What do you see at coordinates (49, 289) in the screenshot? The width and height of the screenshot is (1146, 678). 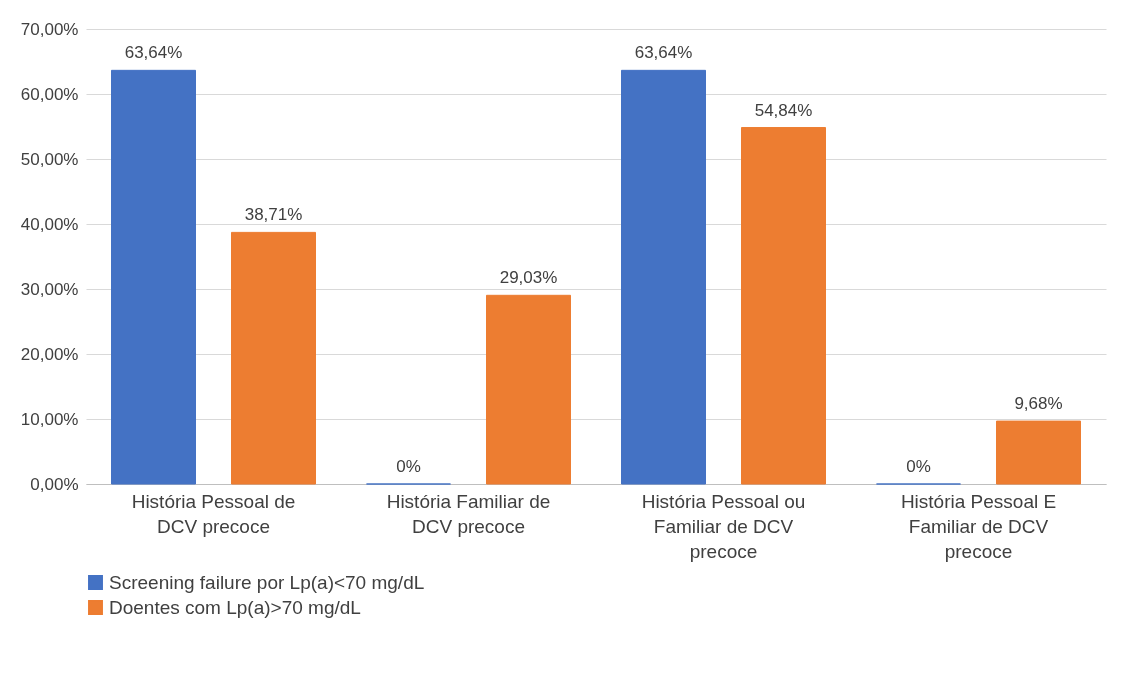 I see `y-tick-label: 30,00%` at bounding box center [49, 289].